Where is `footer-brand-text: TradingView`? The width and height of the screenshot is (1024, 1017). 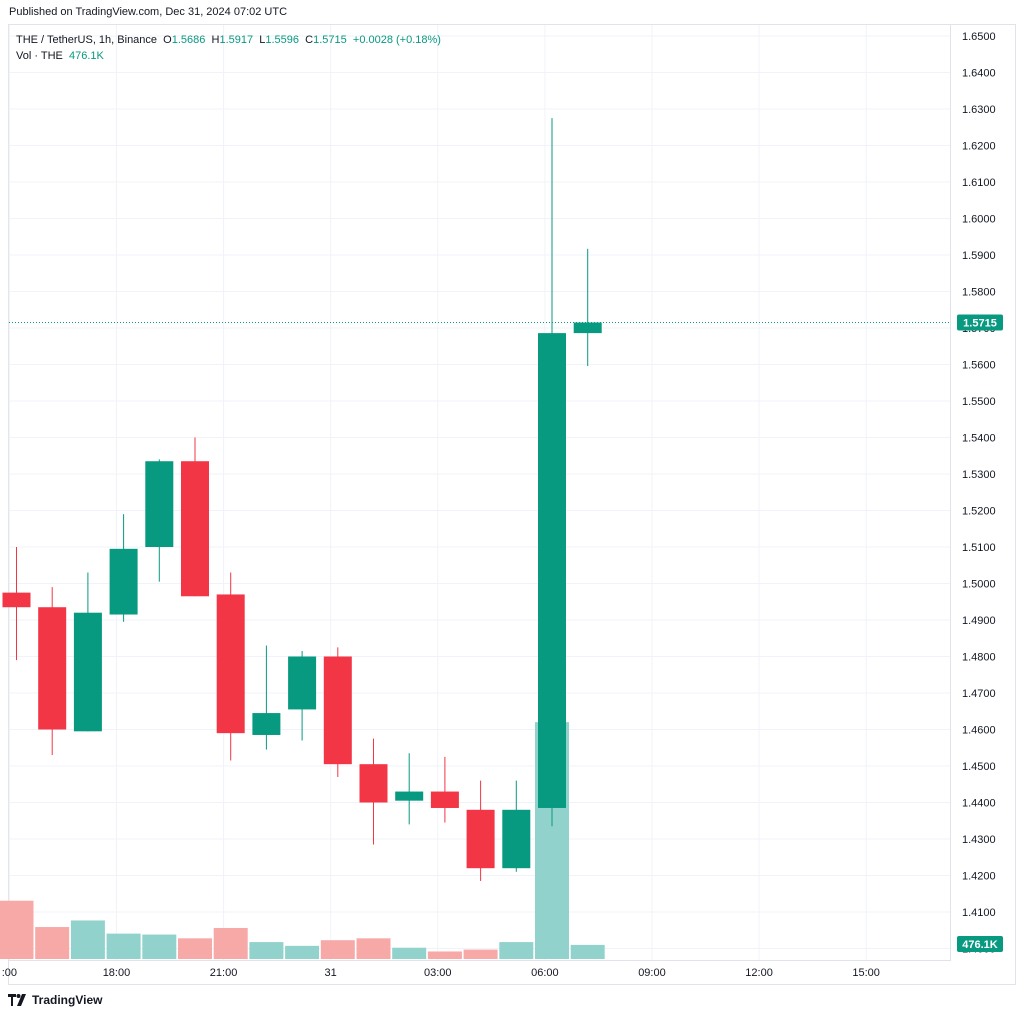
footer-brand-text: TradingView is located at coordinates (67, 1000).